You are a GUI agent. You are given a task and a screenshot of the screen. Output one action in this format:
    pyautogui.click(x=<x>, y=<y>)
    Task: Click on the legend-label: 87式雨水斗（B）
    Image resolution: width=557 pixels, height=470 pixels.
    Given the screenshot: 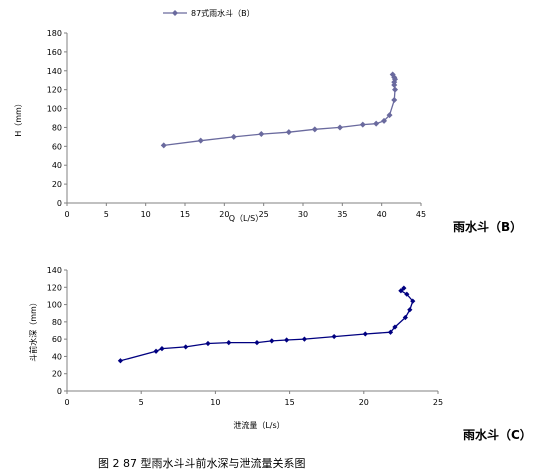 What is the action you would take?
    pyautogui.click(x=223, y=13)
    